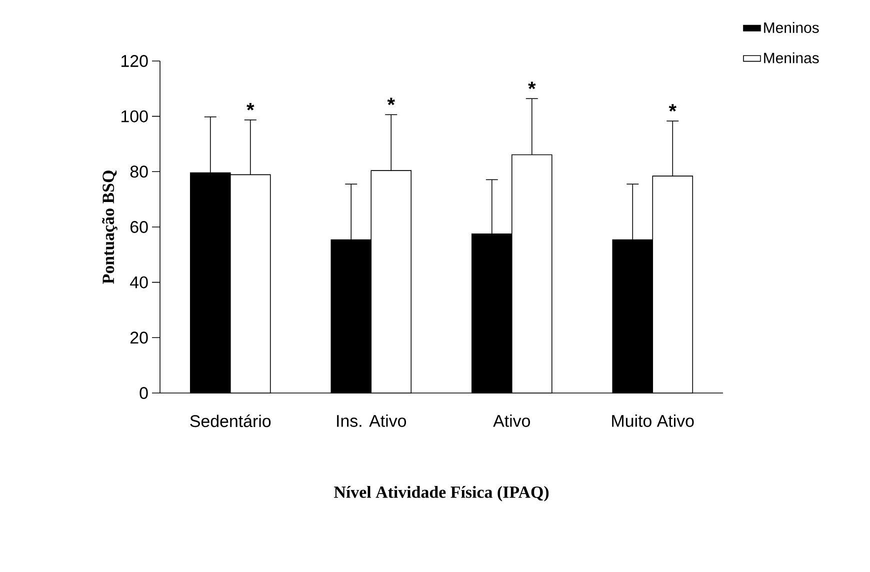 The image size is (870, 572). What do you see at coordinates (135, 116) in the screenshot?
I see `y-tick-label: 100` at bounding box center [135, 116].